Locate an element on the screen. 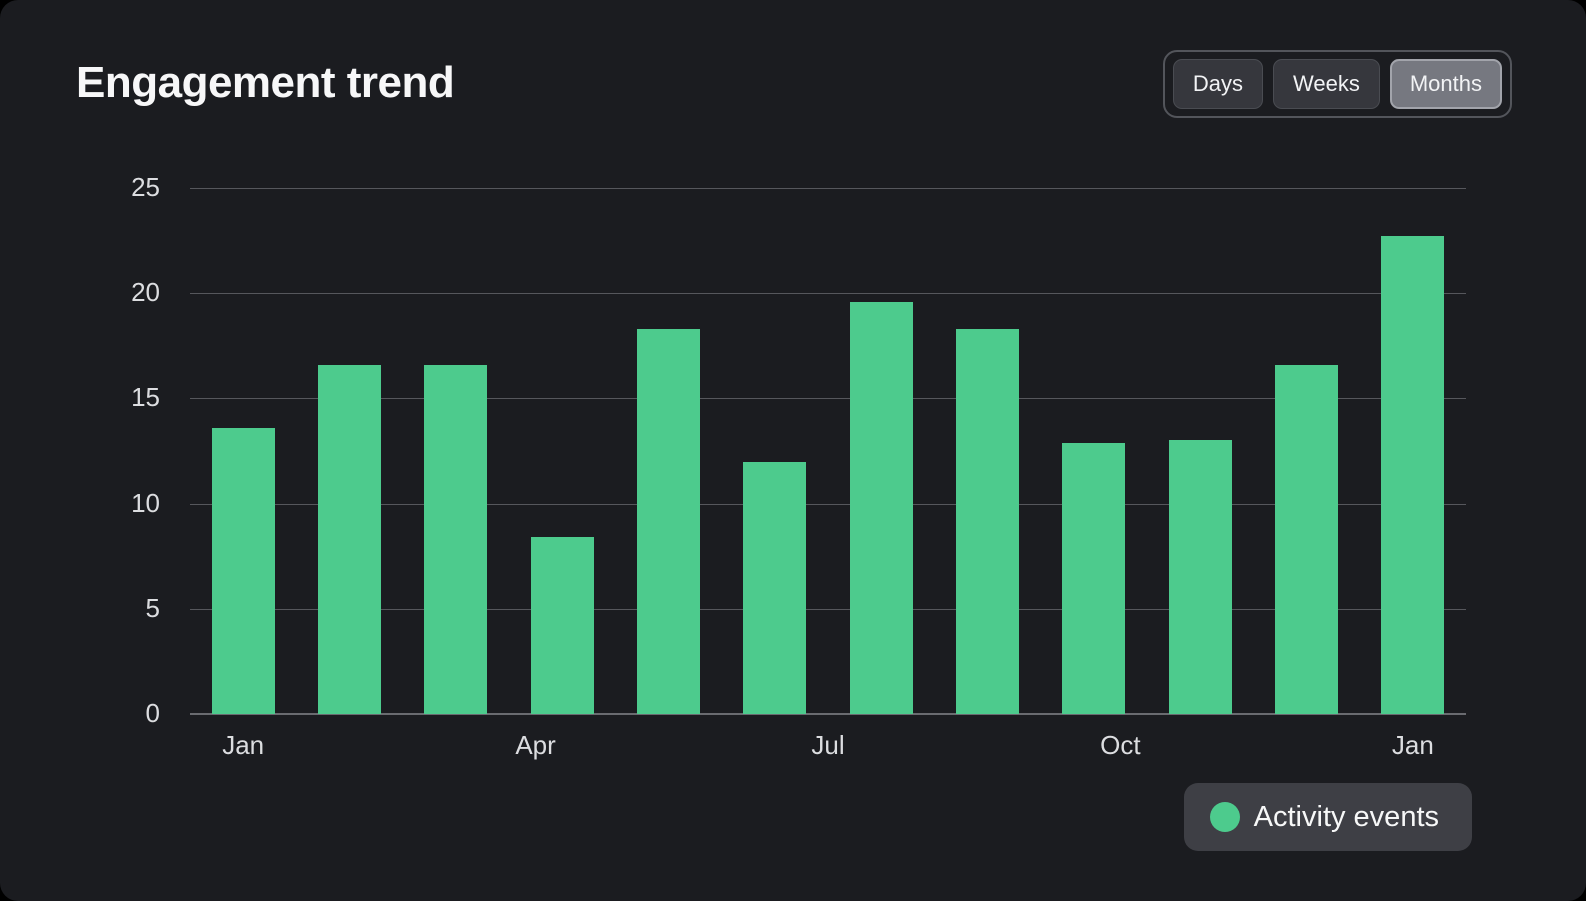 This screenshot has width=1586, height=901. gridline-y5 is located at coordinates (828, 609).